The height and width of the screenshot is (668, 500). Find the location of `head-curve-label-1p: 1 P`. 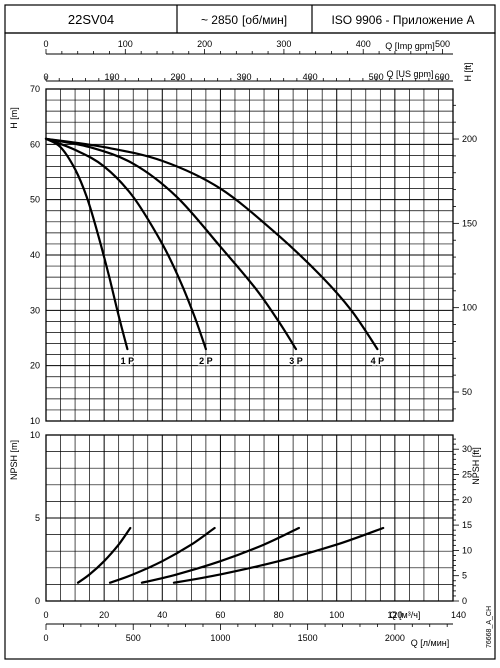

head-curve-label-1p: 1 P is located at coordinates (128, 361).